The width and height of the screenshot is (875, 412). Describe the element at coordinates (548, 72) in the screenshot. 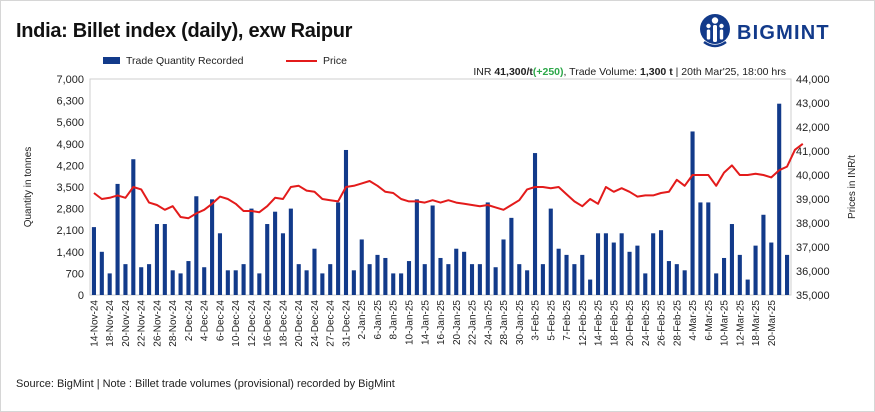

I see `info-change: (+250)` at that location.